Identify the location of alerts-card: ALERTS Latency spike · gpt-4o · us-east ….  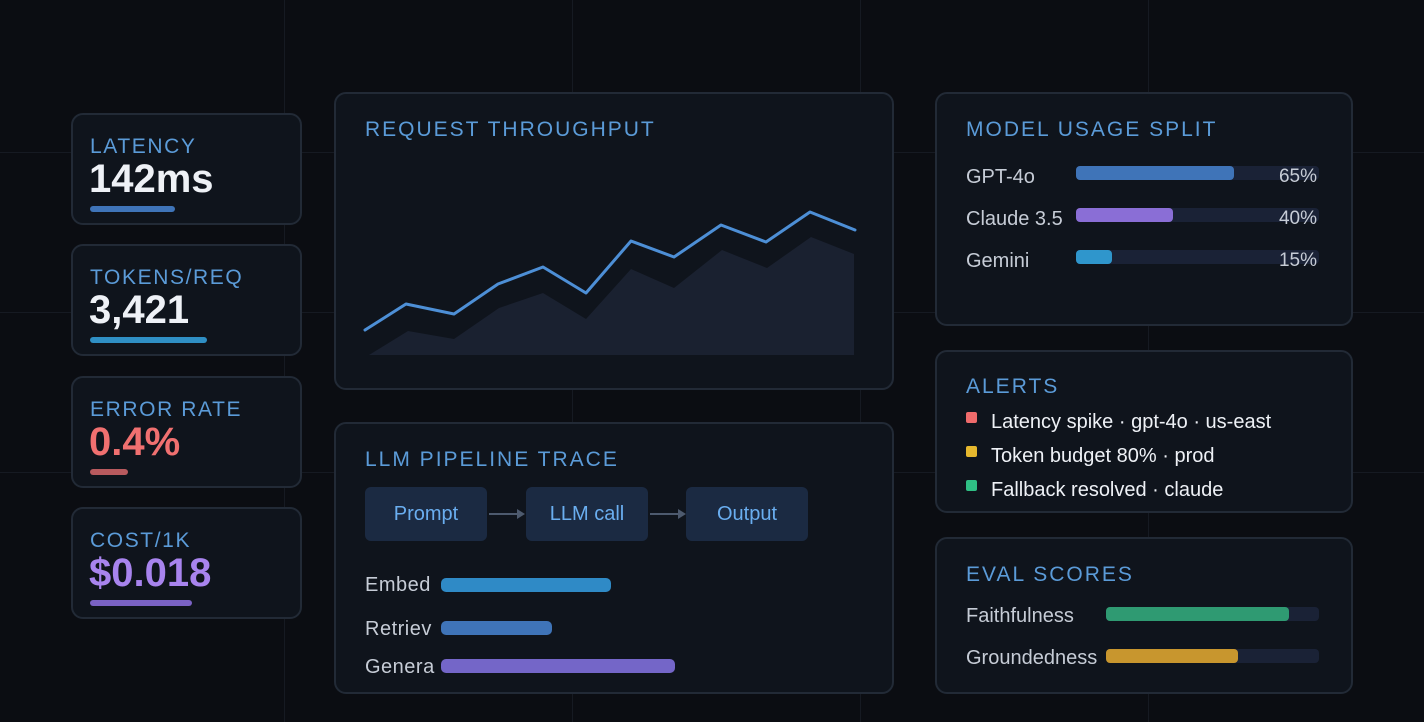
(1144, 431).